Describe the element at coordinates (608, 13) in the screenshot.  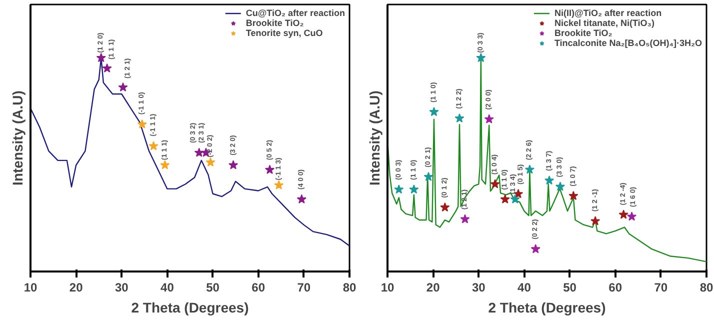
I see `legend-label: Ni(II)@TiO₂ after reaction` at that location.